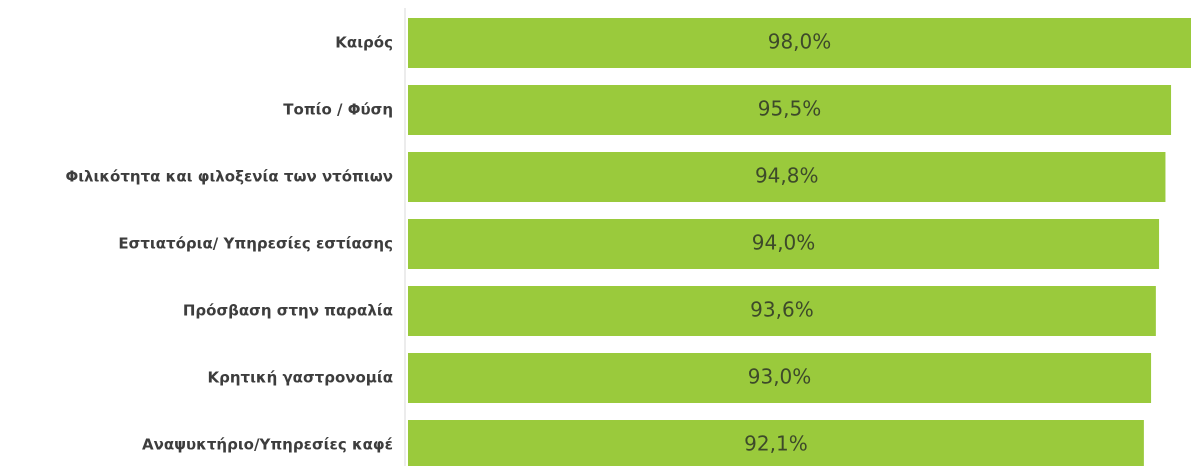  What do you see at coordinates (267, 445) in the screenshot?
I see `category-label: Αναψυκτήριο/Υπηρεσίες καφέ` at bounding box center [267, 445].